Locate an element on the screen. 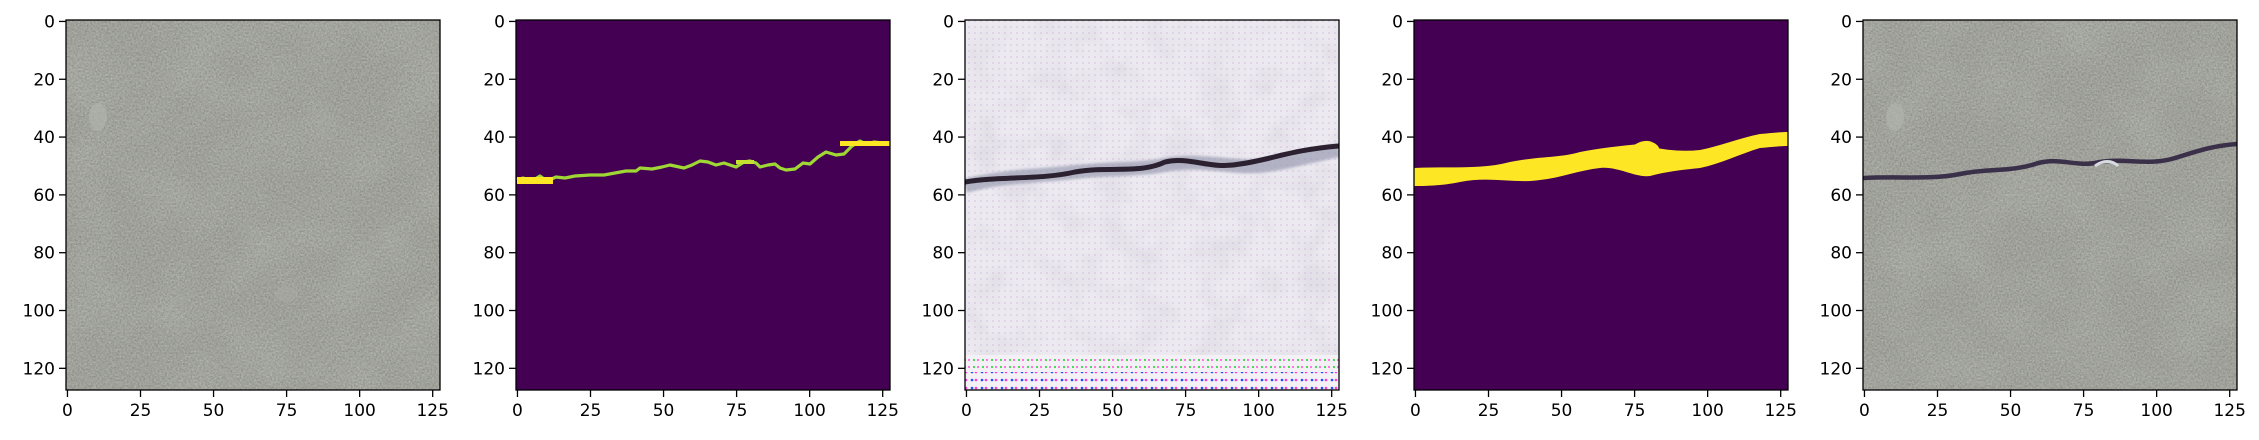 This screenshot has width=2259, height=440. panel-1-y-axis: 0 20 40 60 80 100 120 is located at coordinates (44, 195).